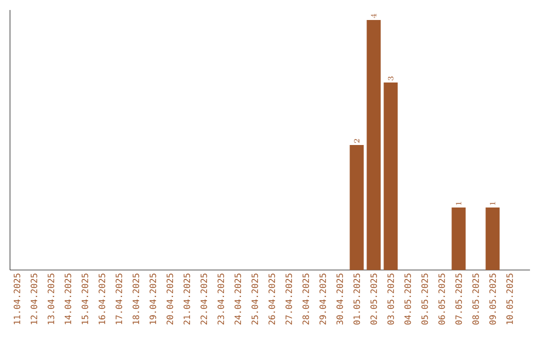 The height and width of the screenshot is (340, 540). Describe the element at coordinates (458, 299) in the screenshot. I see `x-tick-label: 07.05.2025` at that location.